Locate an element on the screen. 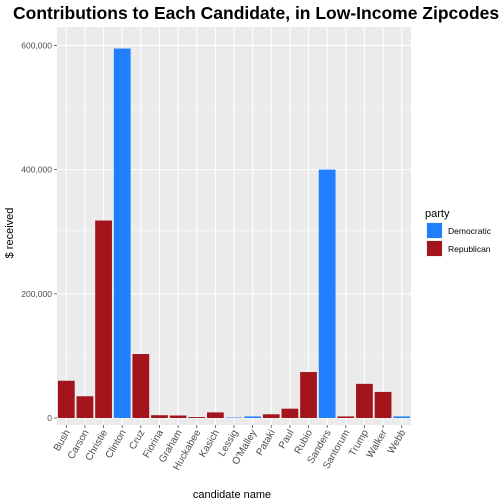  bar-kasich is located at coordinates (215, 415).